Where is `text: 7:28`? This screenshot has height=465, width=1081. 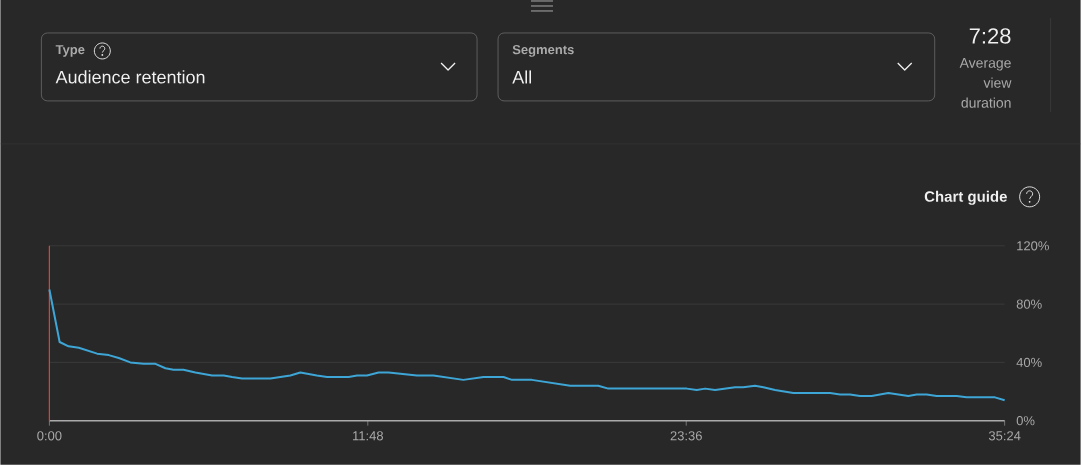
text: 7:28 is located at coordinates (990, 36).